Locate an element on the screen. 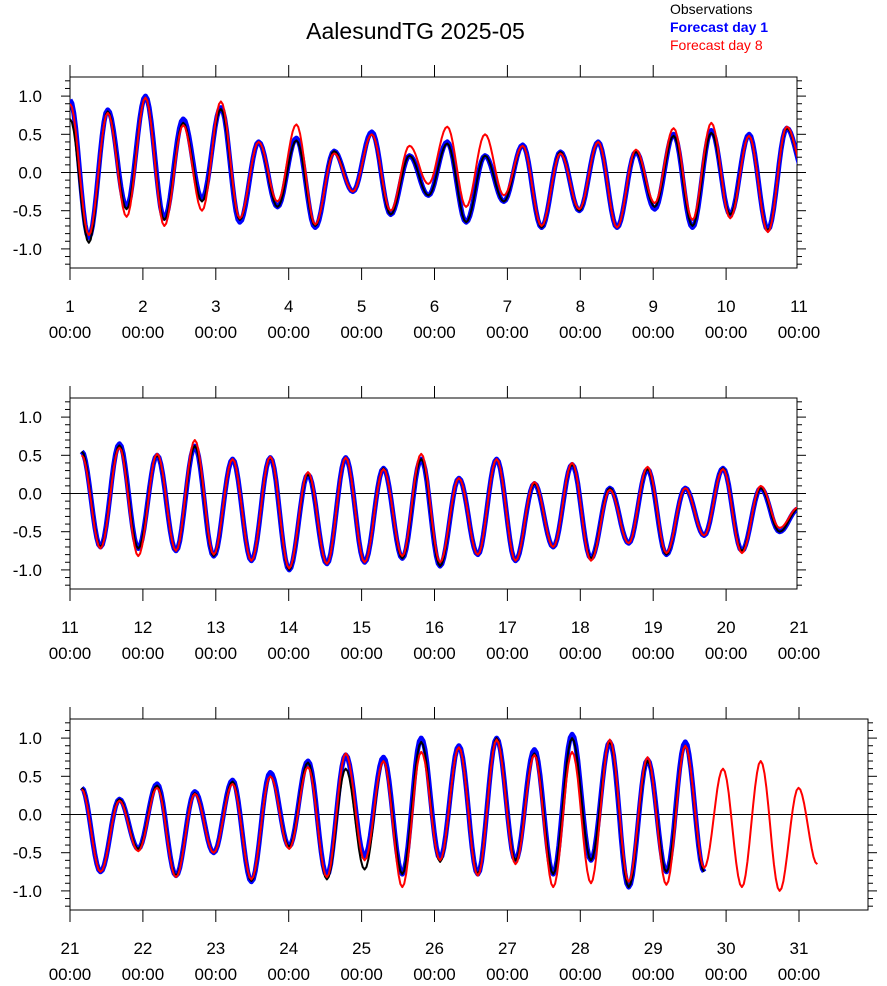  x-tick-label-day: 10 is located at coordinates (726, 306).